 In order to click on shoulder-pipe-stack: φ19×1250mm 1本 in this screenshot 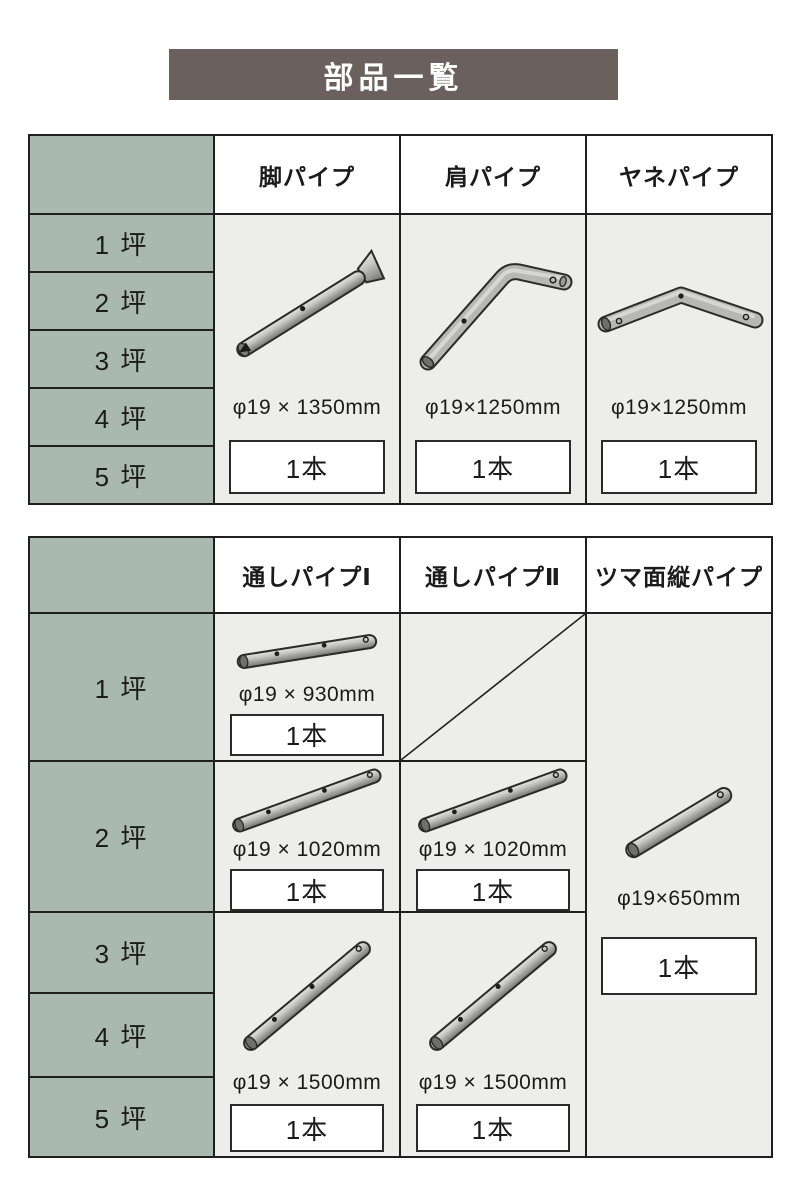, I will do `click(493, 359)`.